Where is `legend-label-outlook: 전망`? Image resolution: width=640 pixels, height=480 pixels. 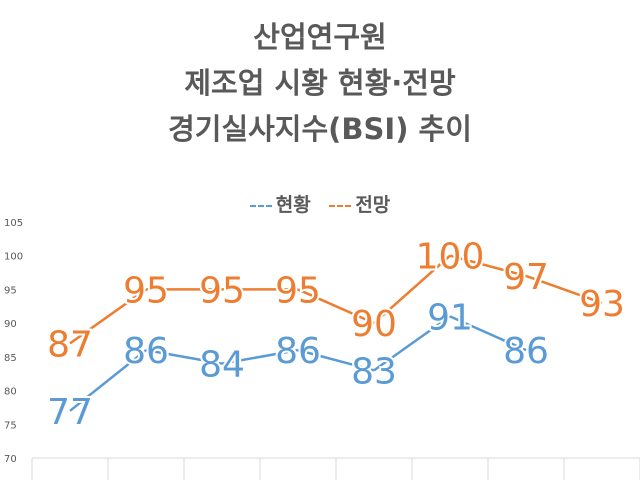
legend-label-outlook: 전망 is located at coordinates (373, 205).